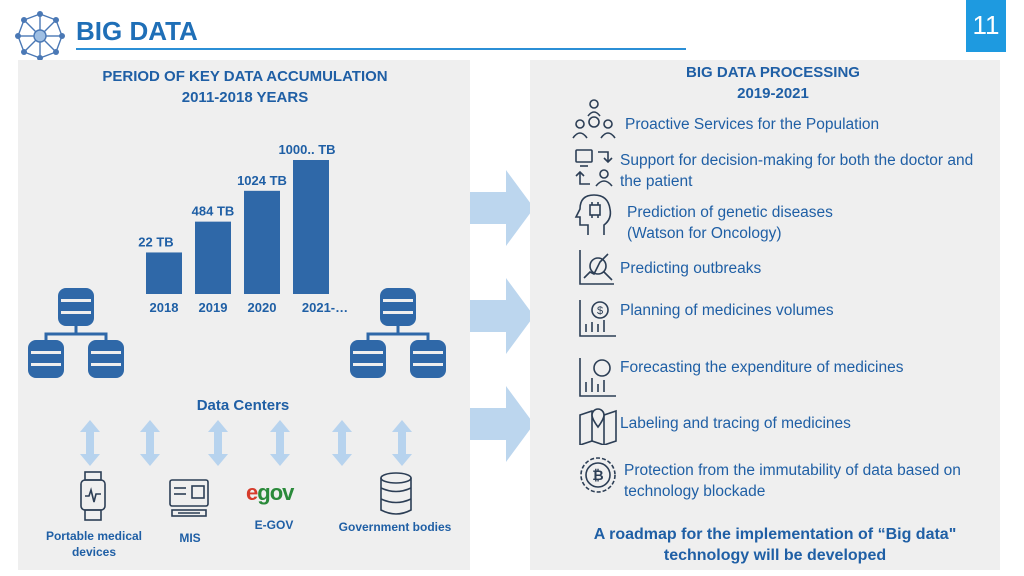 The width and height of the screenshot is (1024, 576). What do you see at coordinates (137, 31) in the screenshot?
I see `page-title: BIG DATA` at bounding box center [137, 31].